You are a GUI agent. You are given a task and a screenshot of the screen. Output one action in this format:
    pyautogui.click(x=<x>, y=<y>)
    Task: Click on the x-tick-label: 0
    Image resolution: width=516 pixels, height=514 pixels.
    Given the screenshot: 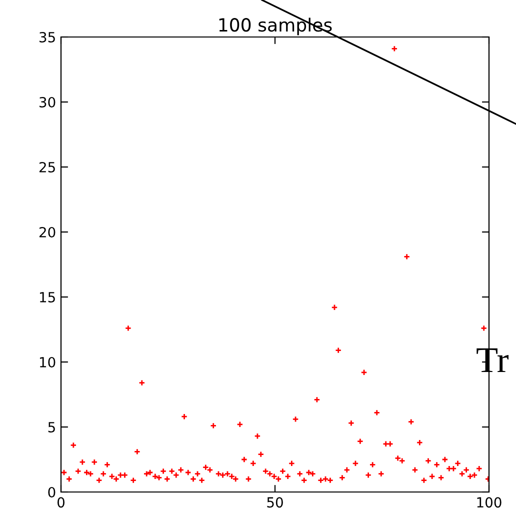 What is the action you would take?
    pyautogui.click(x=60, y=502)
    